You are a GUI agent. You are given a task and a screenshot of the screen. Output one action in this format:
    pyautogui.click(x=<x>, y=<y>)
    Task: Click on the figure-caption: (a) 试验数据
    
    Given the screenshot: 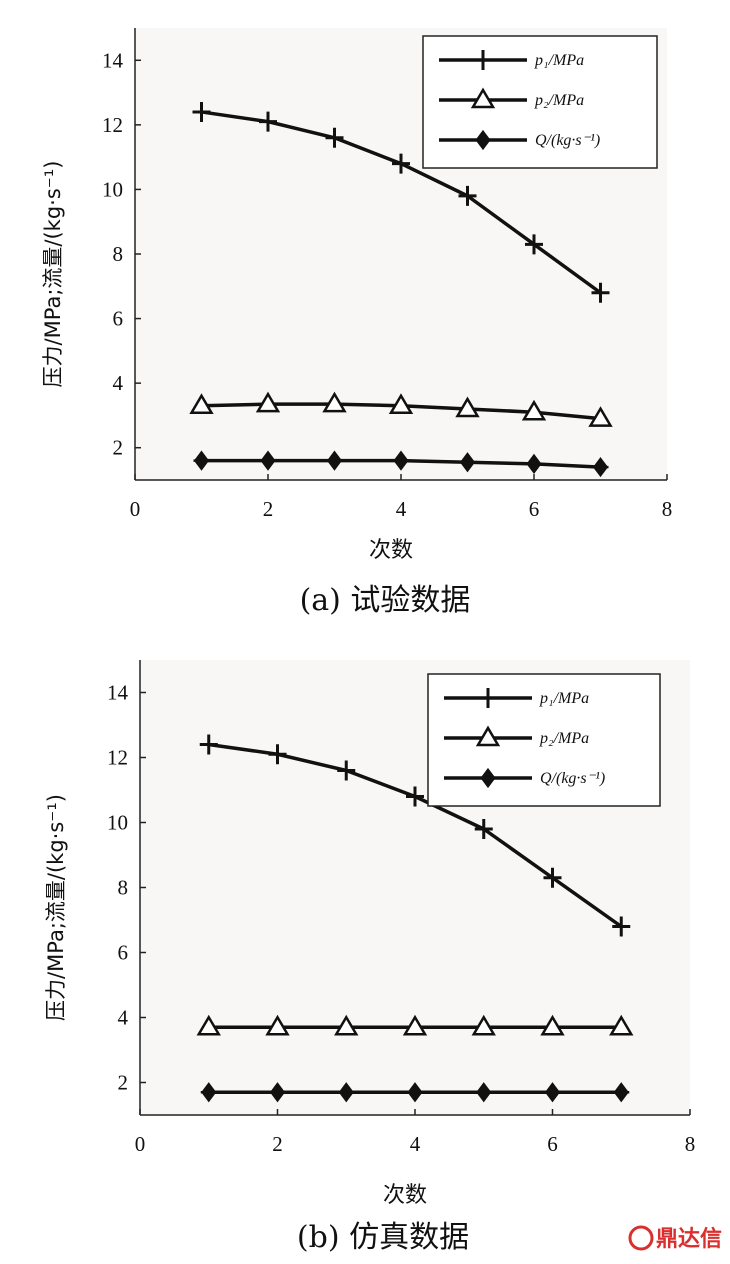 What is the action you would take?
    pyautogui.click(x=385, y=600)
    